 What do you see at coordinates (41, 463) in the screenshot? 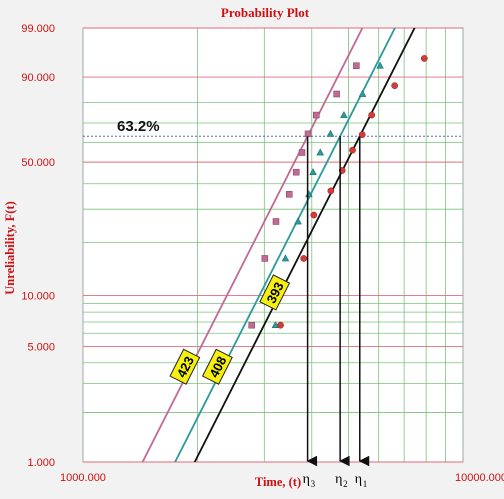
I see `y-tick-label: 1.000` at bounding box center [41, 463].